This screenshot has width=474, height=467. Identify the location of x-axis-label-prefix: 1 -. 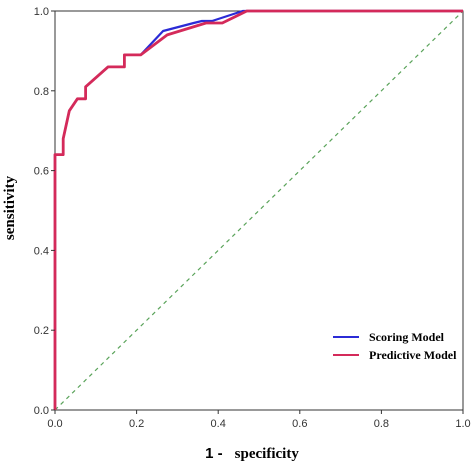
(214, 453).